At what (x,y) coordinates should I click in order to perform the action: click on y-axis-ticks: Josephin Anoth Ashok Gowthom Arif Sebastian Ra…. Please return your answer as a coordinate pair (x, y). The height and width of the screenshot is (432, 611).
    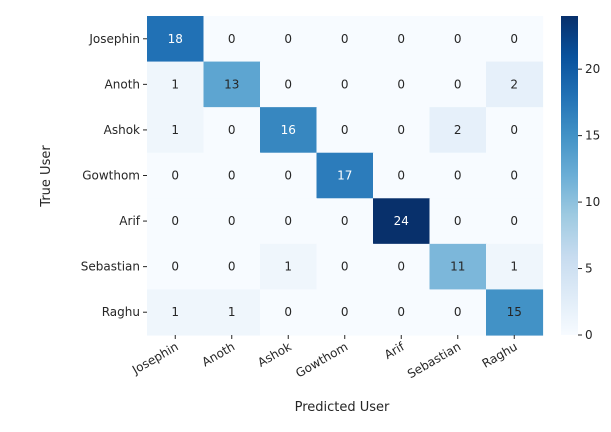
    Looking at the image, I should click on (114, 175).